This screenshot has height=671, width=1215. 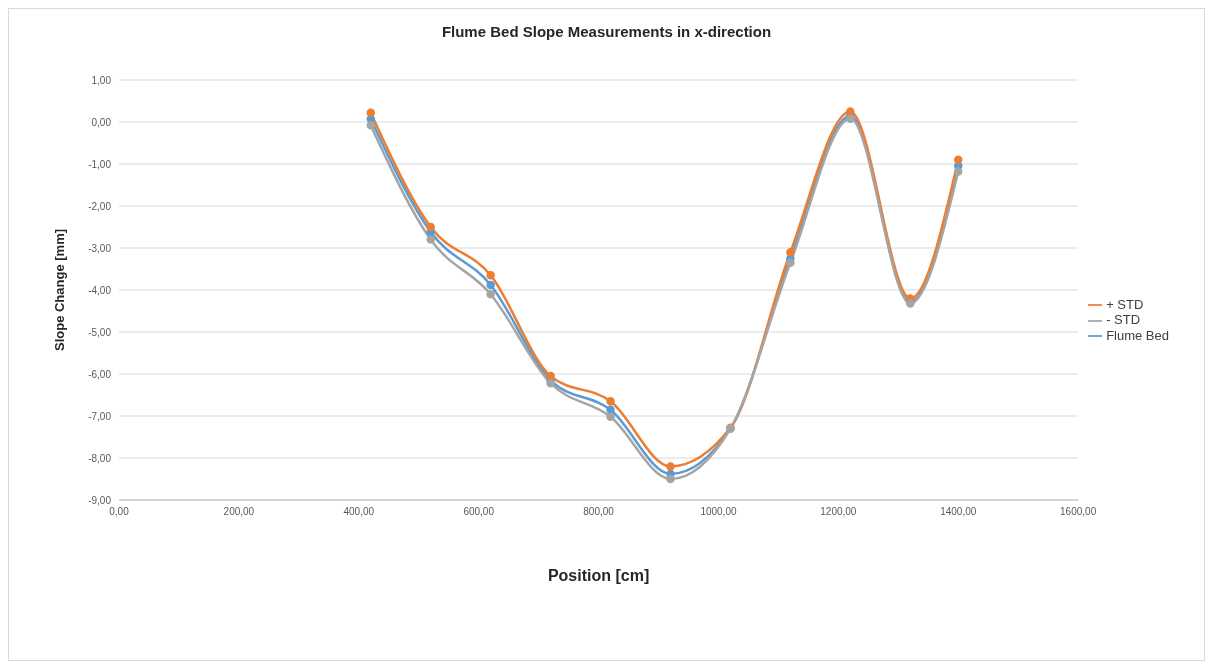 What do you see at coordinates (100, 374) in the screenshot?
I see `y-tick-label: -6,00` at bounding box center [100, 374].